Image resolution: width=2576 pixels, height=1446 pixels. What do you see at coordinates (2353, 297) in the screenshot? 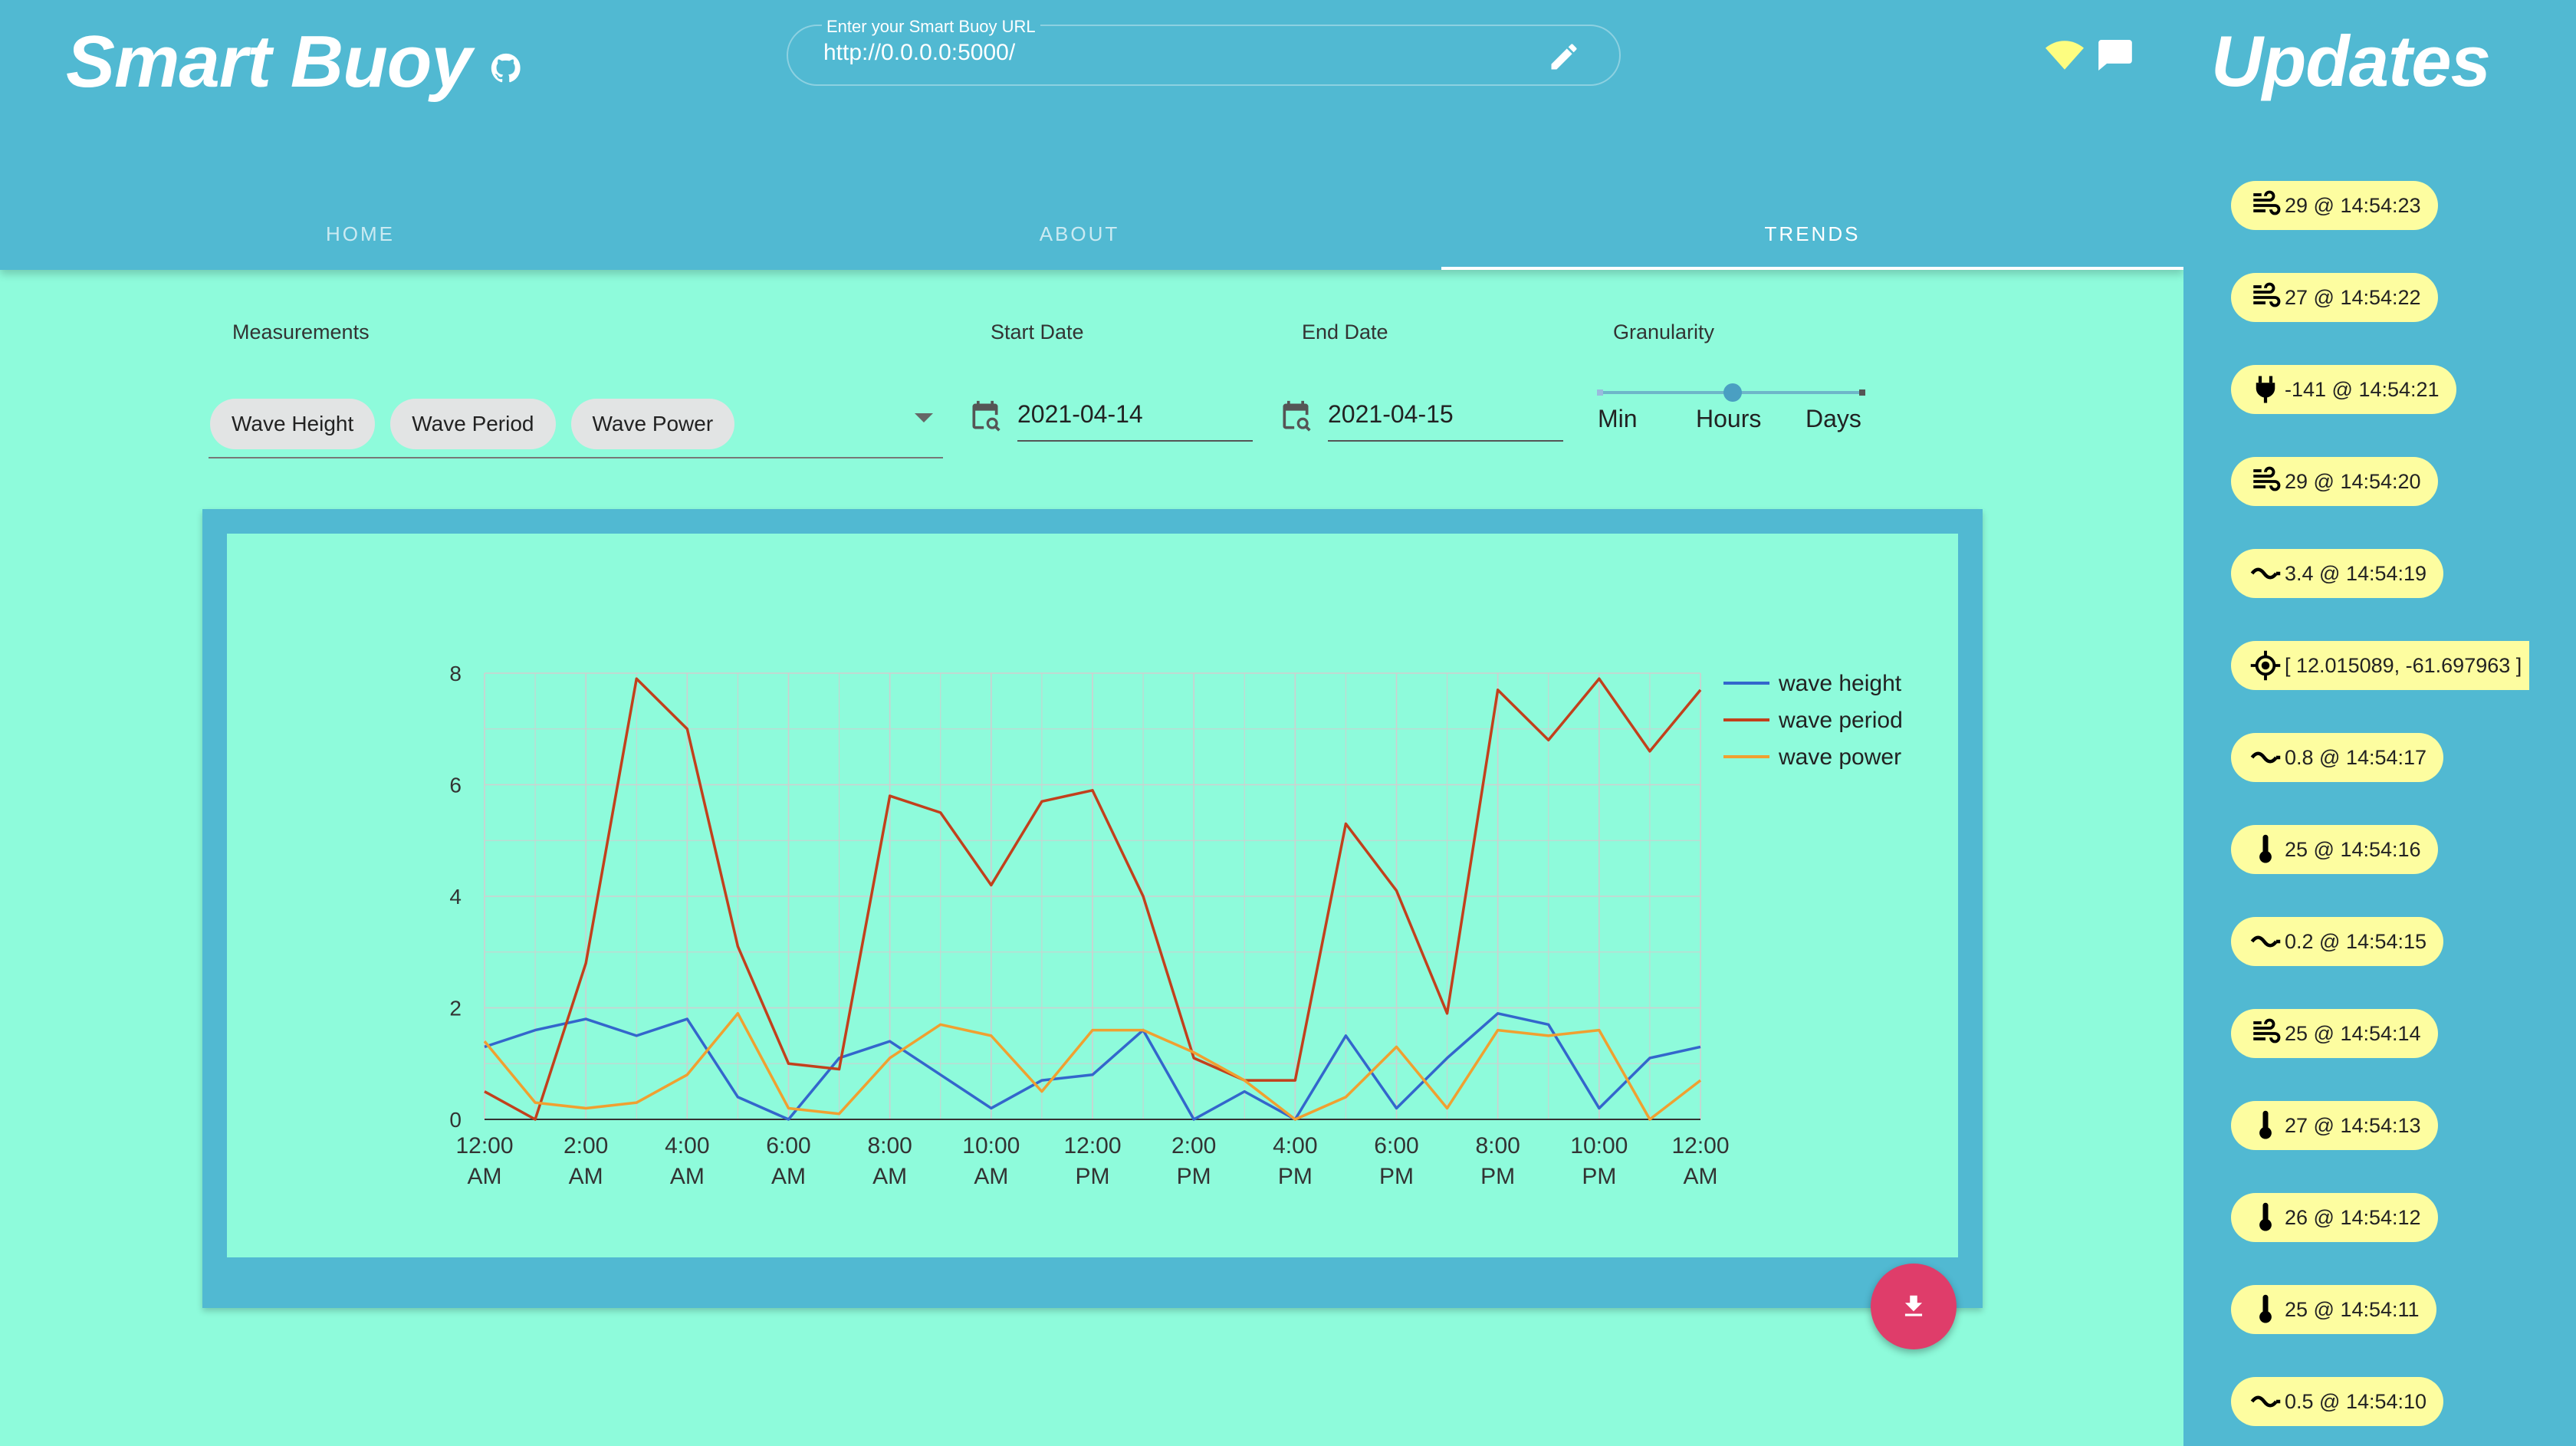
I see `update-text: 27 @ 14:54:22` at bounding box center [2353, 297].